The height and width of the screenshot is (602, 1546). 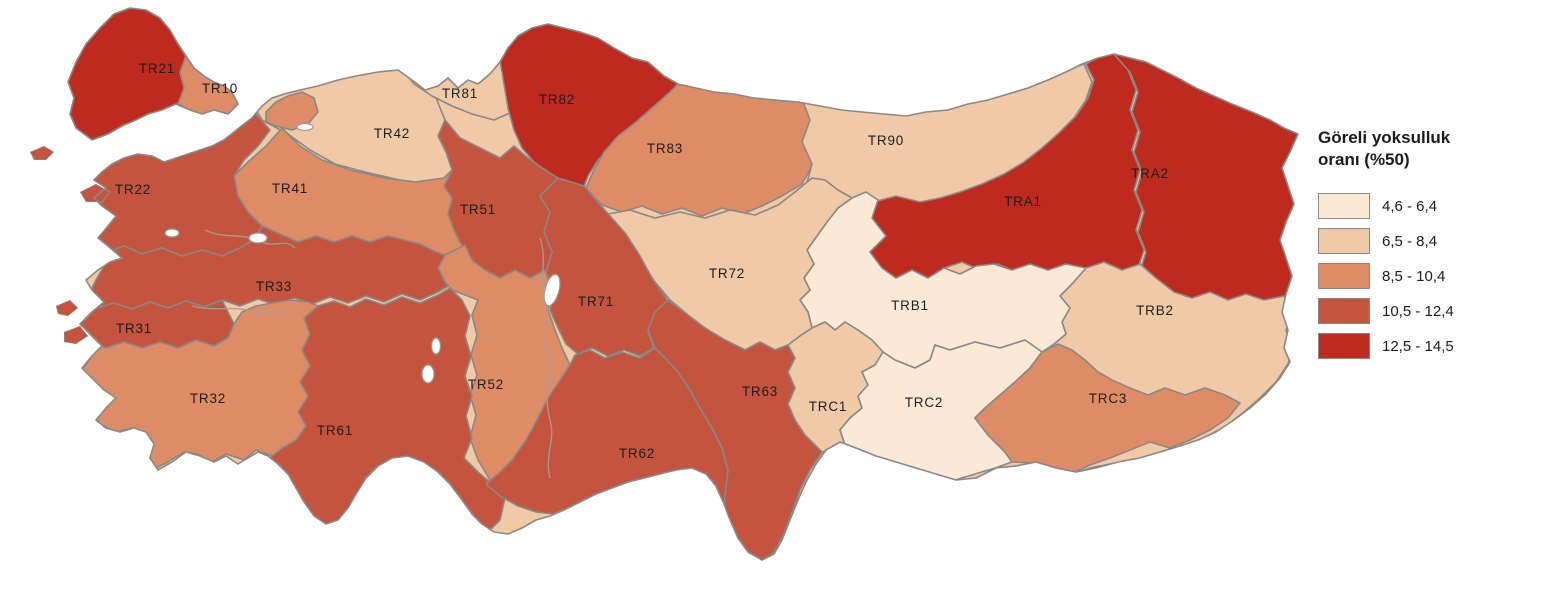 What do you see at coordinates (1108, 398) in the screenshot?
I see `region-label-TRC3: TRC3` at bounding box center [1108, 398].